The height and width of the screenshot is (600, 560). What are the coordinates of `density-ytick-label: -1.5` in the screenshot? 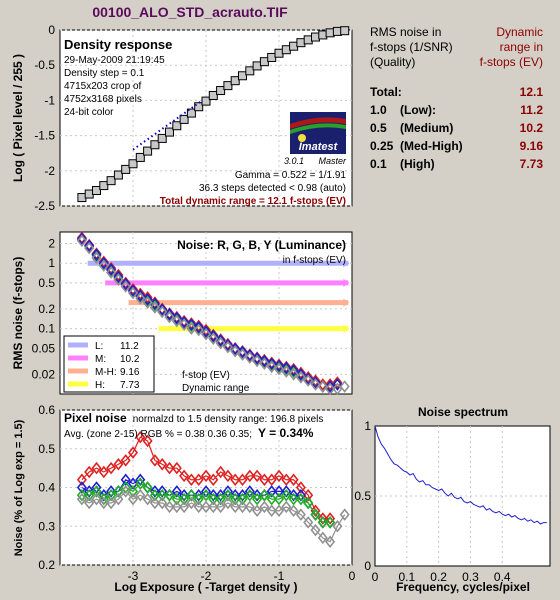 It's located at (44, 136).